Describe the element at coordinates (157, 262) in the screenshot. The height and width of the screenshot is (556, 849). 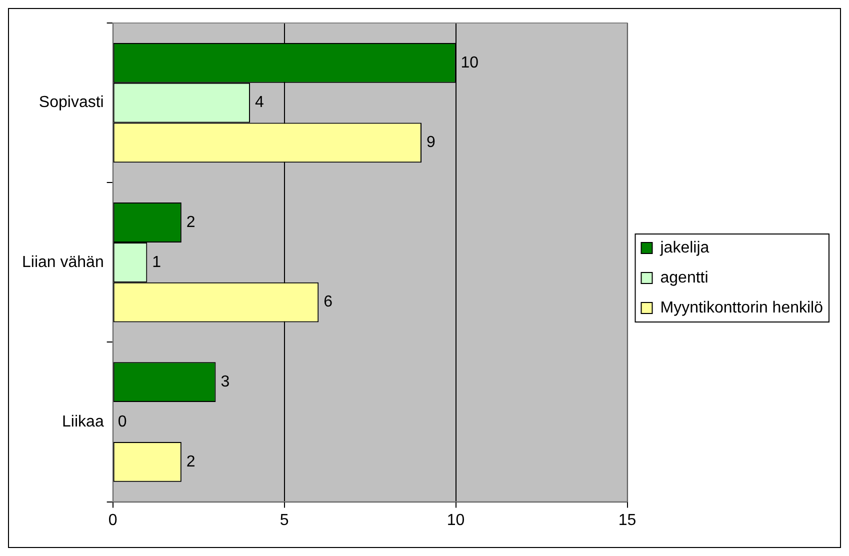
I see `data-label: 1` at that location.